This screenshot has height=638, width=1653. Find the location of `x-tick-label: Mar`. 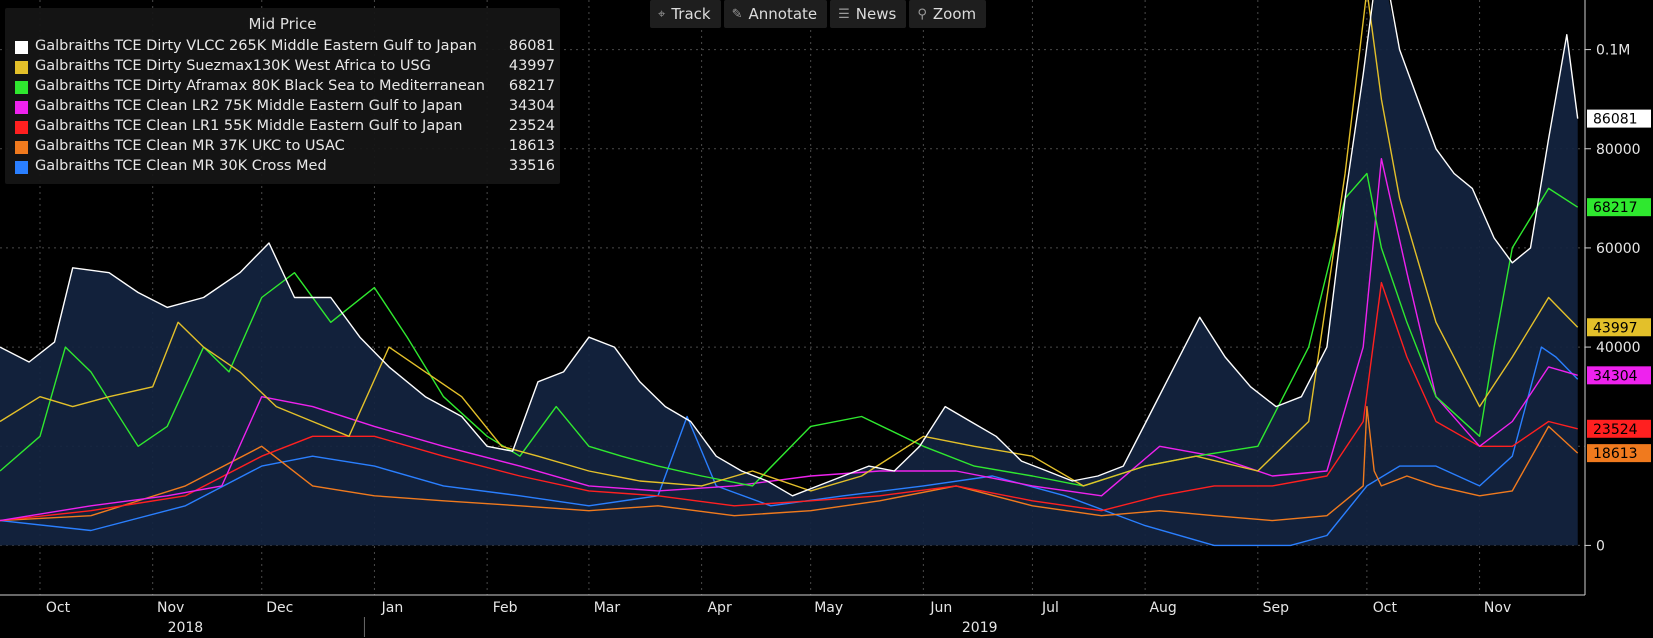

x-tick-label: Mar is located at coordinates (607, 608).